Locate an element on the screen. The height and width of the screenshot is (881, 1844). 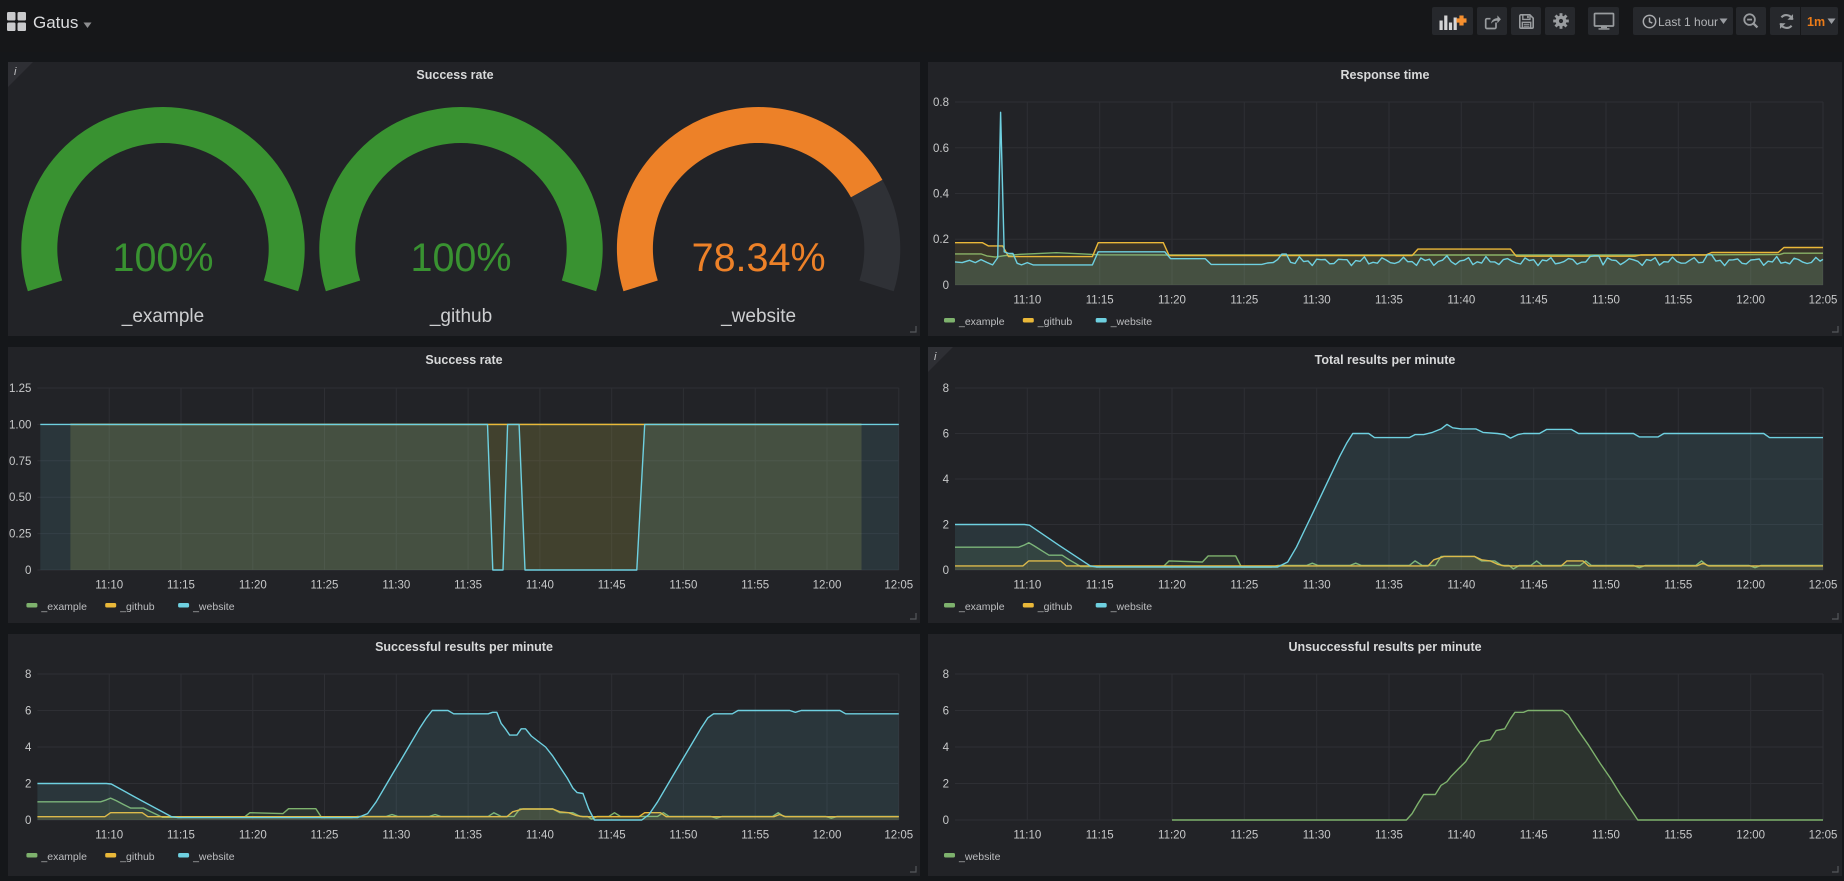
svg-text: 0.6 is located at coordinates (941, 149).